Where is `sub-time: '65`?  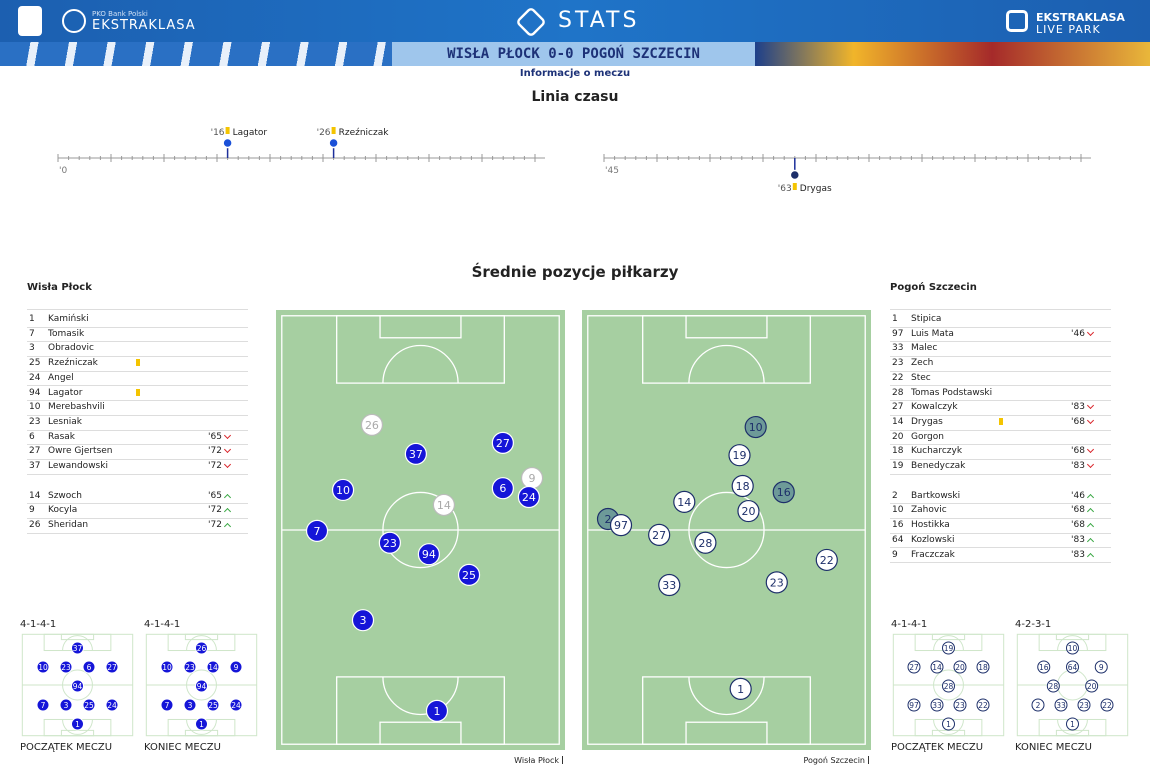 sub-time: '65 is located at coordinates (215, 495).